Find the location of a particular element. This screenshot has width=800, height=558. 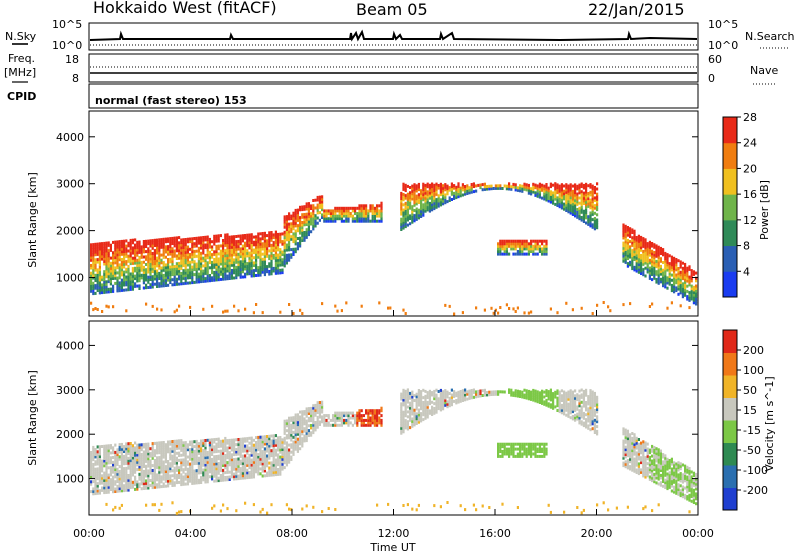

power-y-axis-label: Slant Range [km] is located at coordinates (32, 220).